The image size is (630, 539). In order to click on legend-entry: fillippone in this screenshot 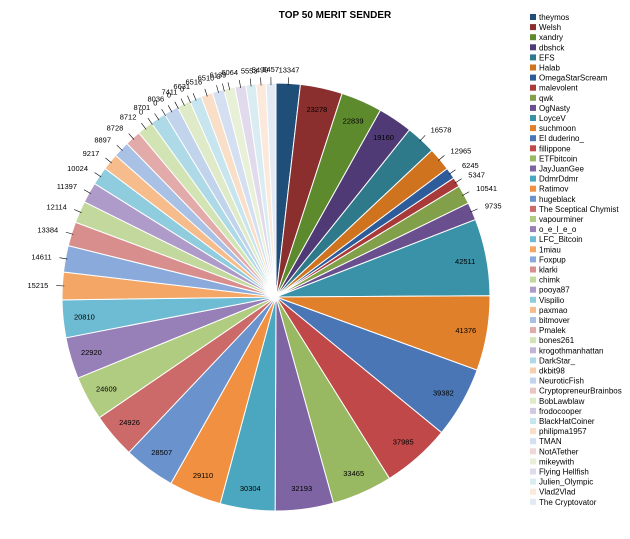, I will do `click(555, 148)`.